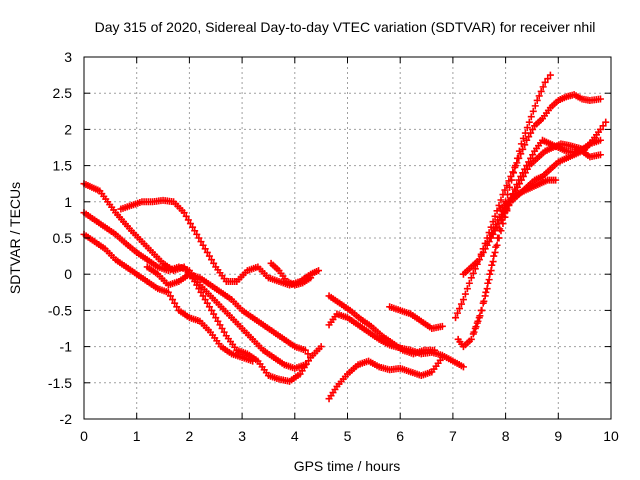 The width and height of the screenshot is (640, 480). I want to click on y-tick-label: 1.5, so click(63, 166).